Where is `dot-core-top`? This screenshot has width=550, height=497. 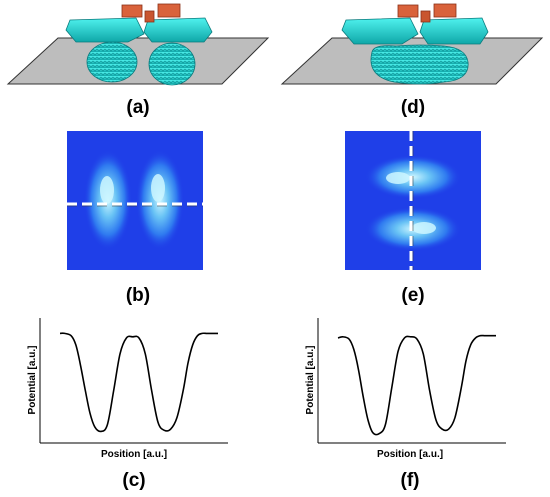
dot-core-top is located at coordinates (398, 178).